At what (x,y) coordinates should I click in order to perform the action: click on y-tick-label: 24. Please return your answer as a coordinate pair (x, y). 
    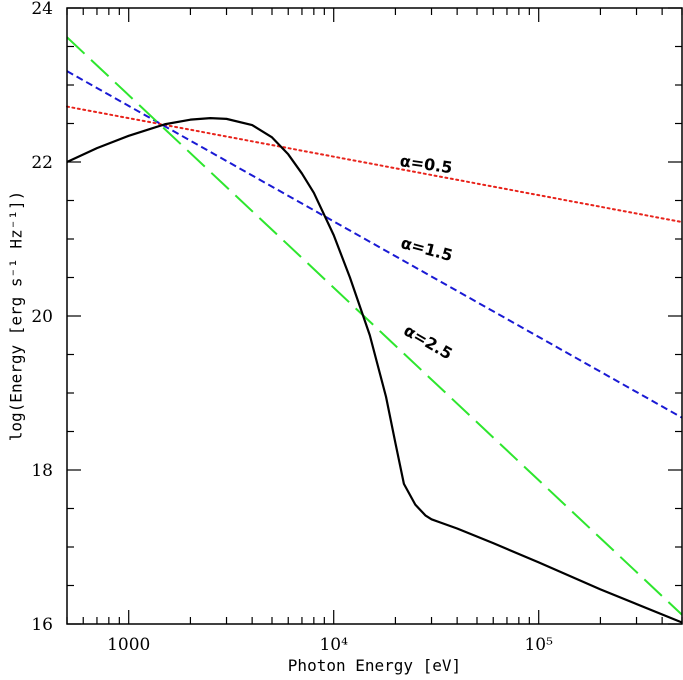
    Looking at the image, I should click on (42, 9).